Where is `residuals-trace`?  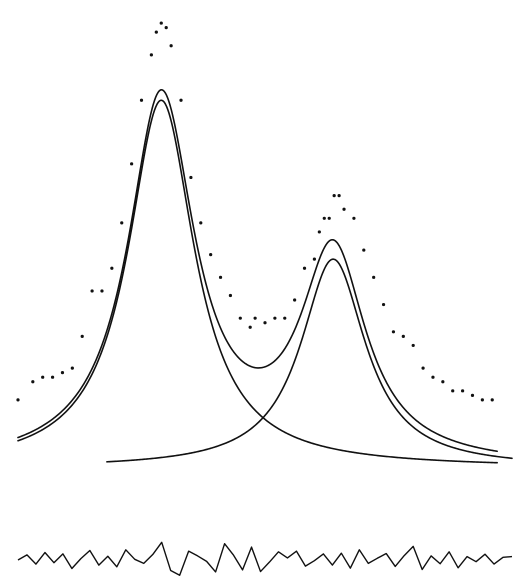 residuals-trace is located at coordinates (265, 558).